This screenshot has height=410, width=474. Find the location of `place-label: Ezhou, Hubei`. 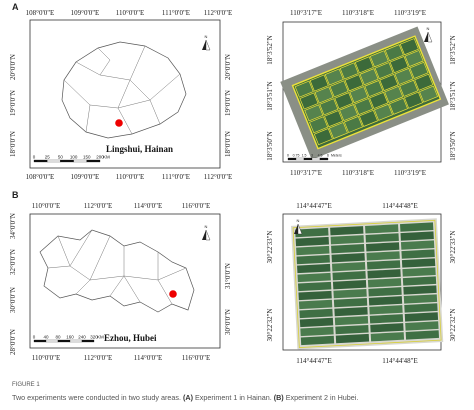

place-label: Ezhou, Hubei is located at coordinates (130, 338).